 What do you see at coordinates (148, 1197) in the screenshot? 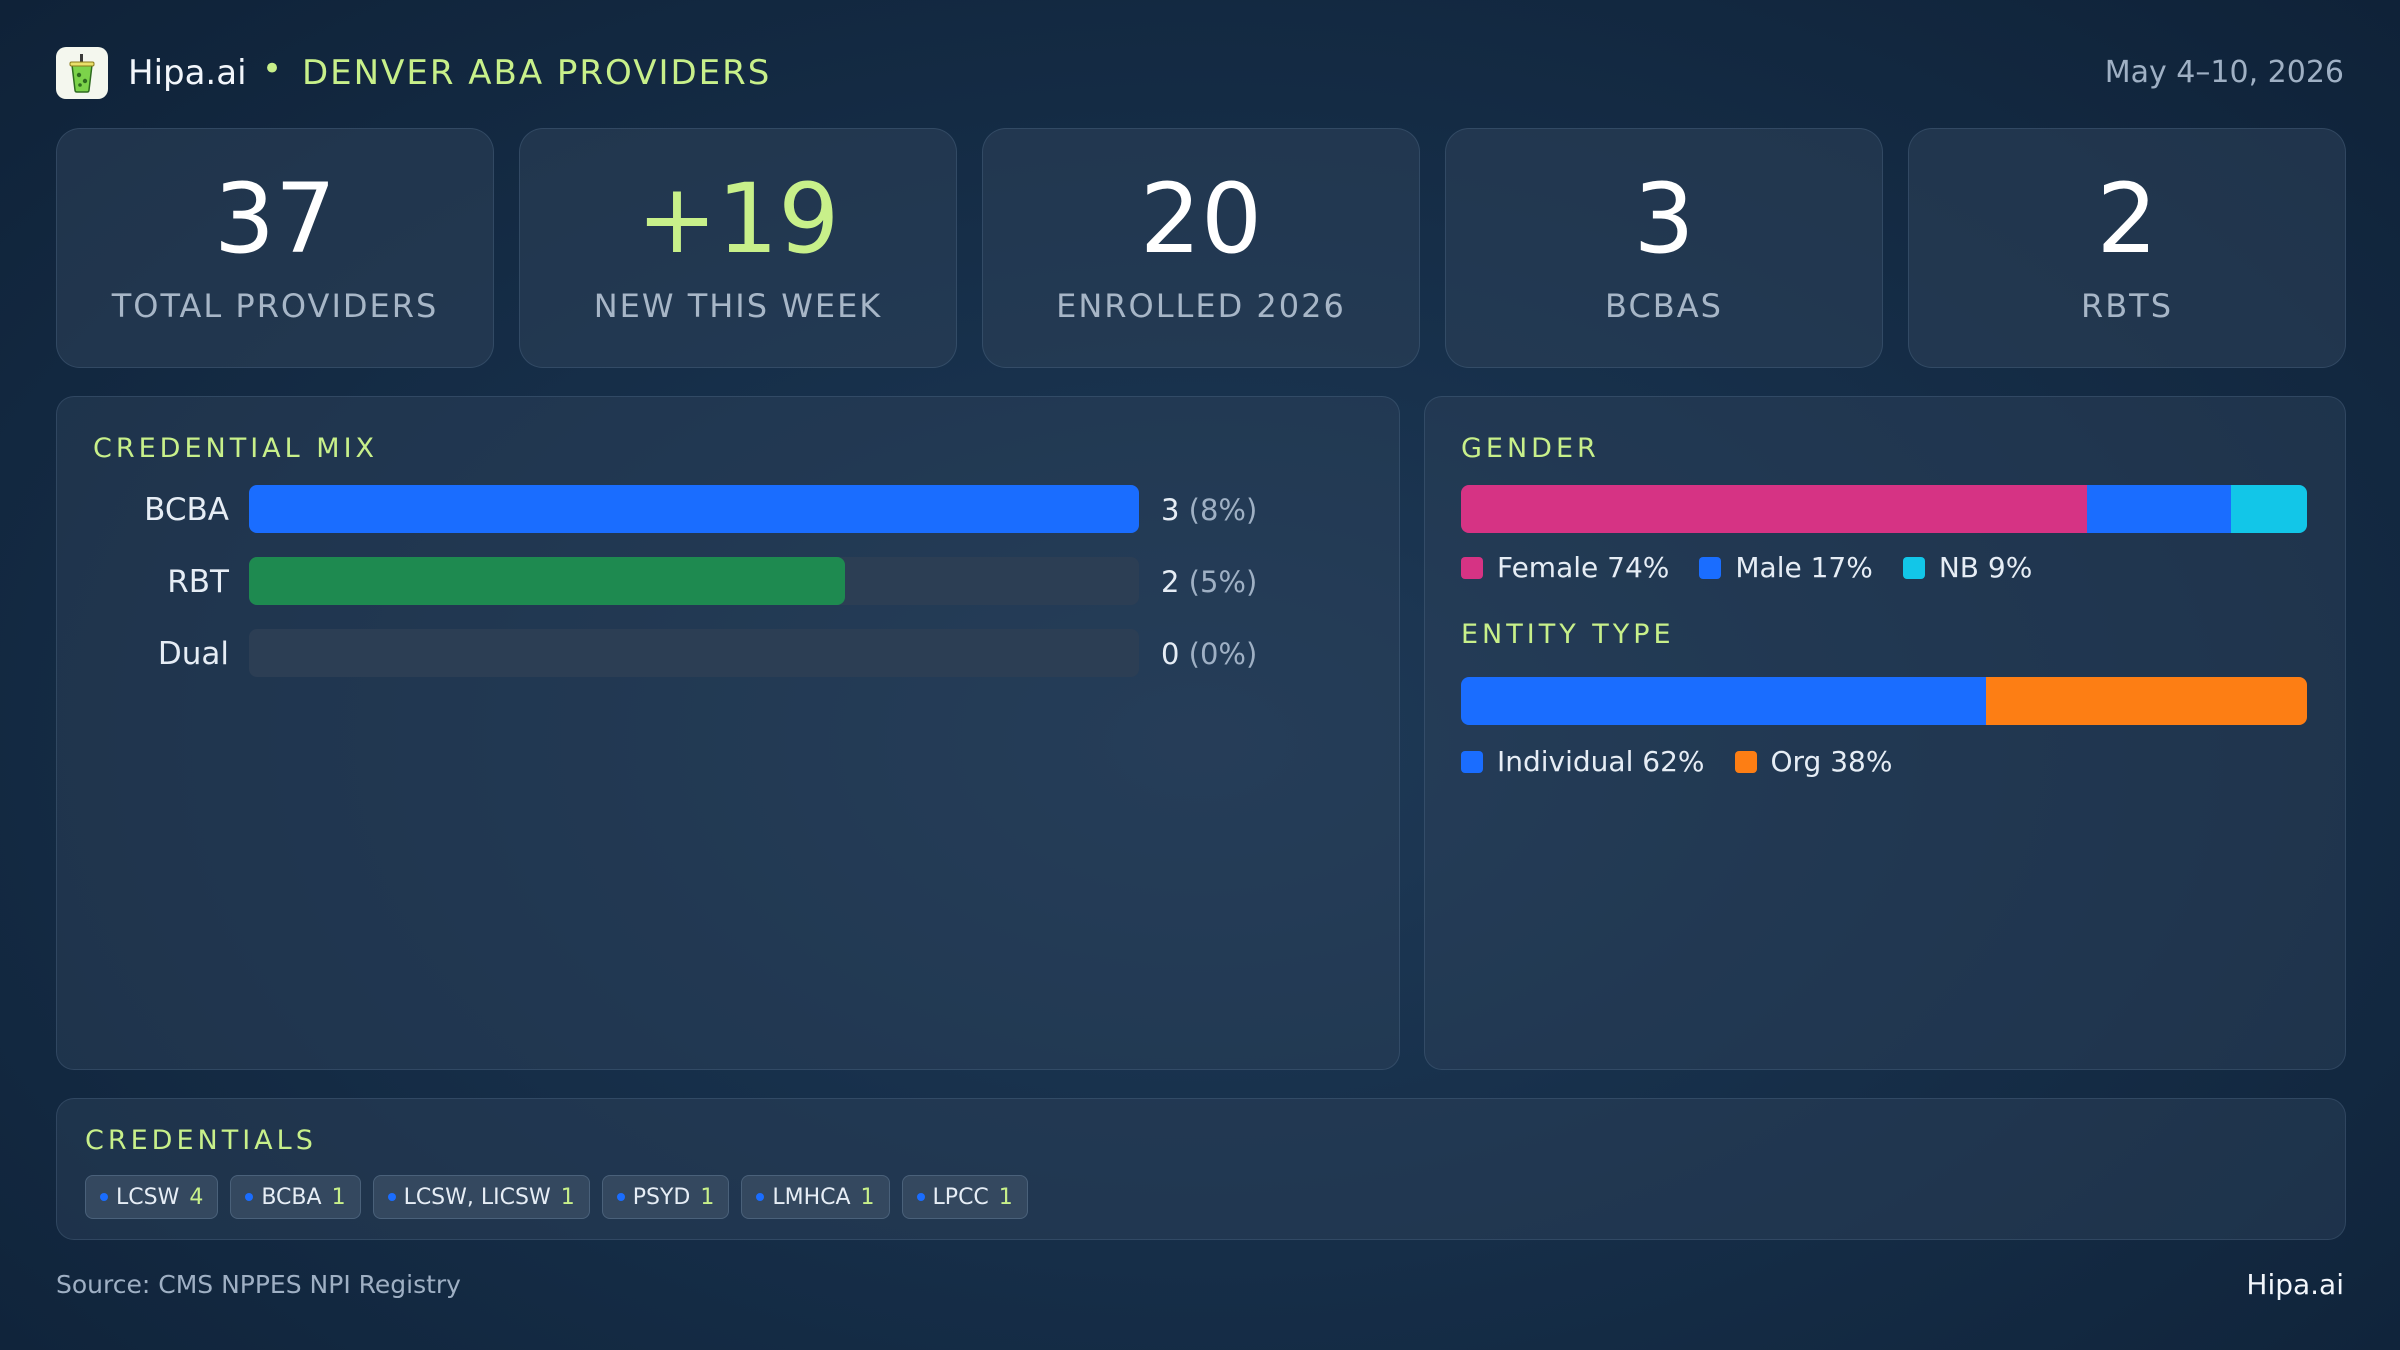
I see `chip-label: LCSW` at bounding box center [148, 1197].